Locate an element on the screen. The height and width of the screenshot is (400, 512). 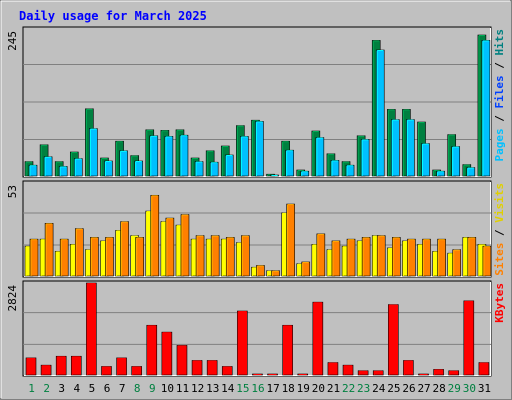
day-label: 15 is located at coordinates (242, 388).